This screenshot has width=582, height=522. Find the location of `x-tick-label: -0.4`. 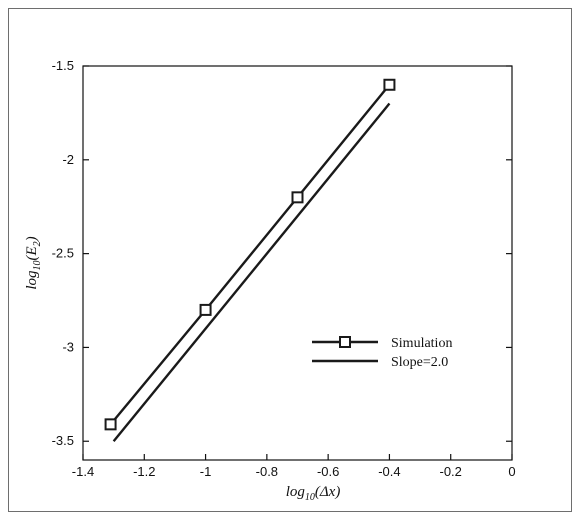

x-tick-label: -0.4 is located at coordinates (389, 471).